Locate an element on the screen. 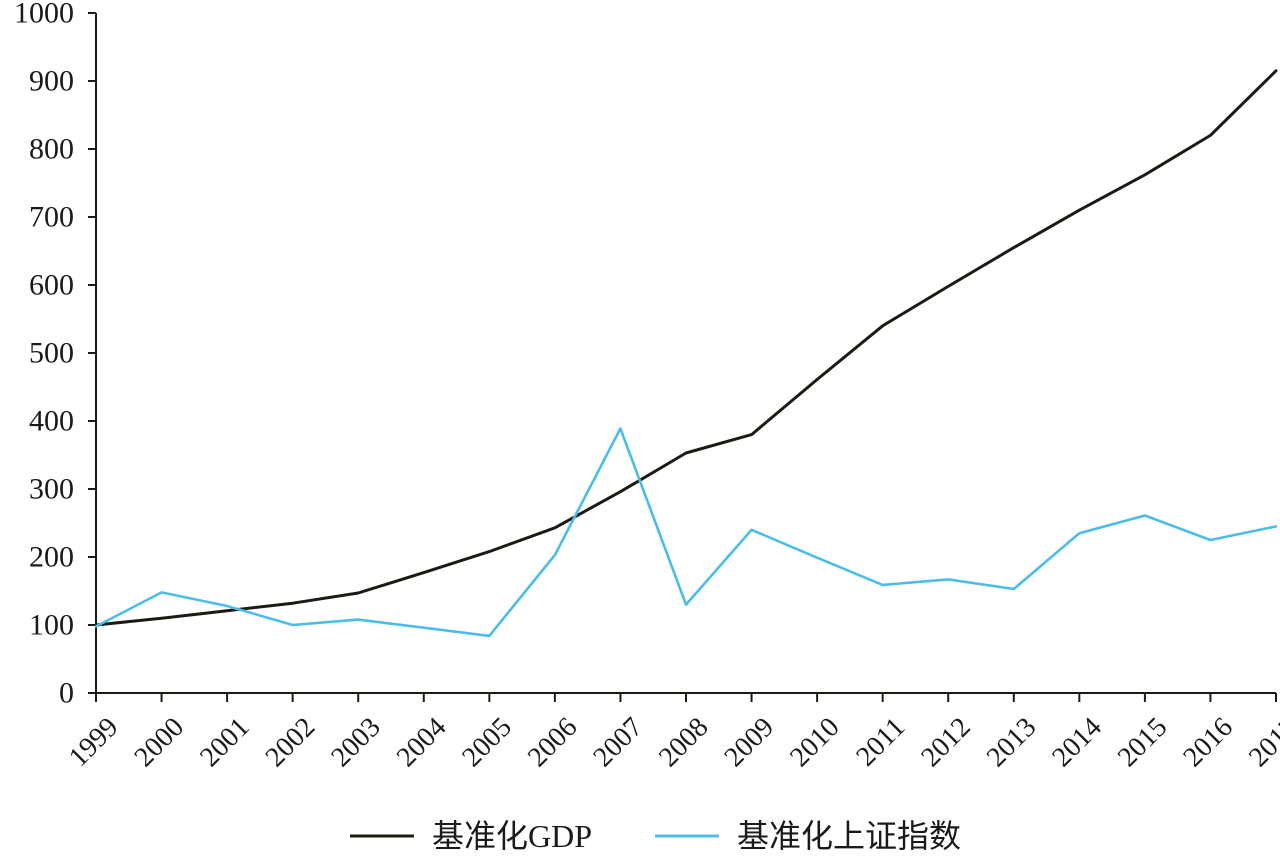 This screenshot has height=860, width=1280. x-tick-label: 2005 is located at coordinates (487, 743).